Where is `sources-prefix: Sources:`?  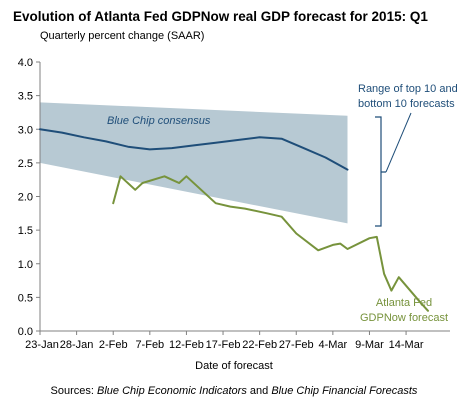
sources-prefix: Sources: is located at coordinates (72, 391).